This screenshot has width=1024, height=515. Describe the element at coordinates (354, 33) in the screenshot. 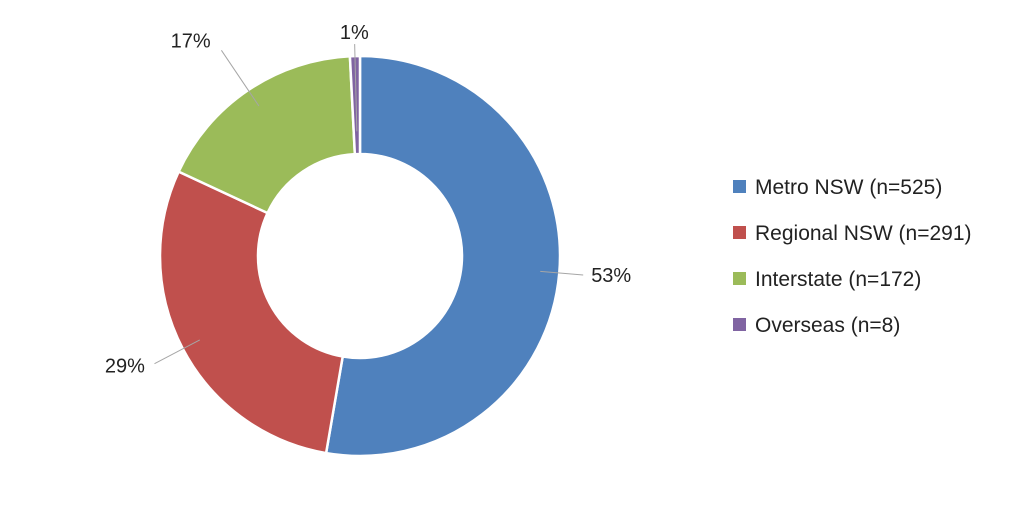

I see `data-label-overseas: 1%` at that location.